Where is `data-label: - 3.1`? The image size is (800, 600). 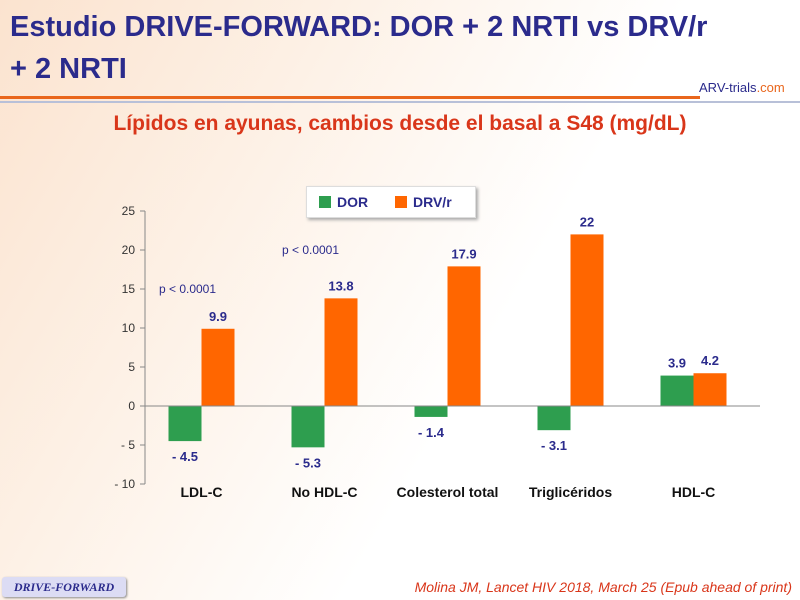
data-label: - 3.1 is located at coordinates (554, 445).